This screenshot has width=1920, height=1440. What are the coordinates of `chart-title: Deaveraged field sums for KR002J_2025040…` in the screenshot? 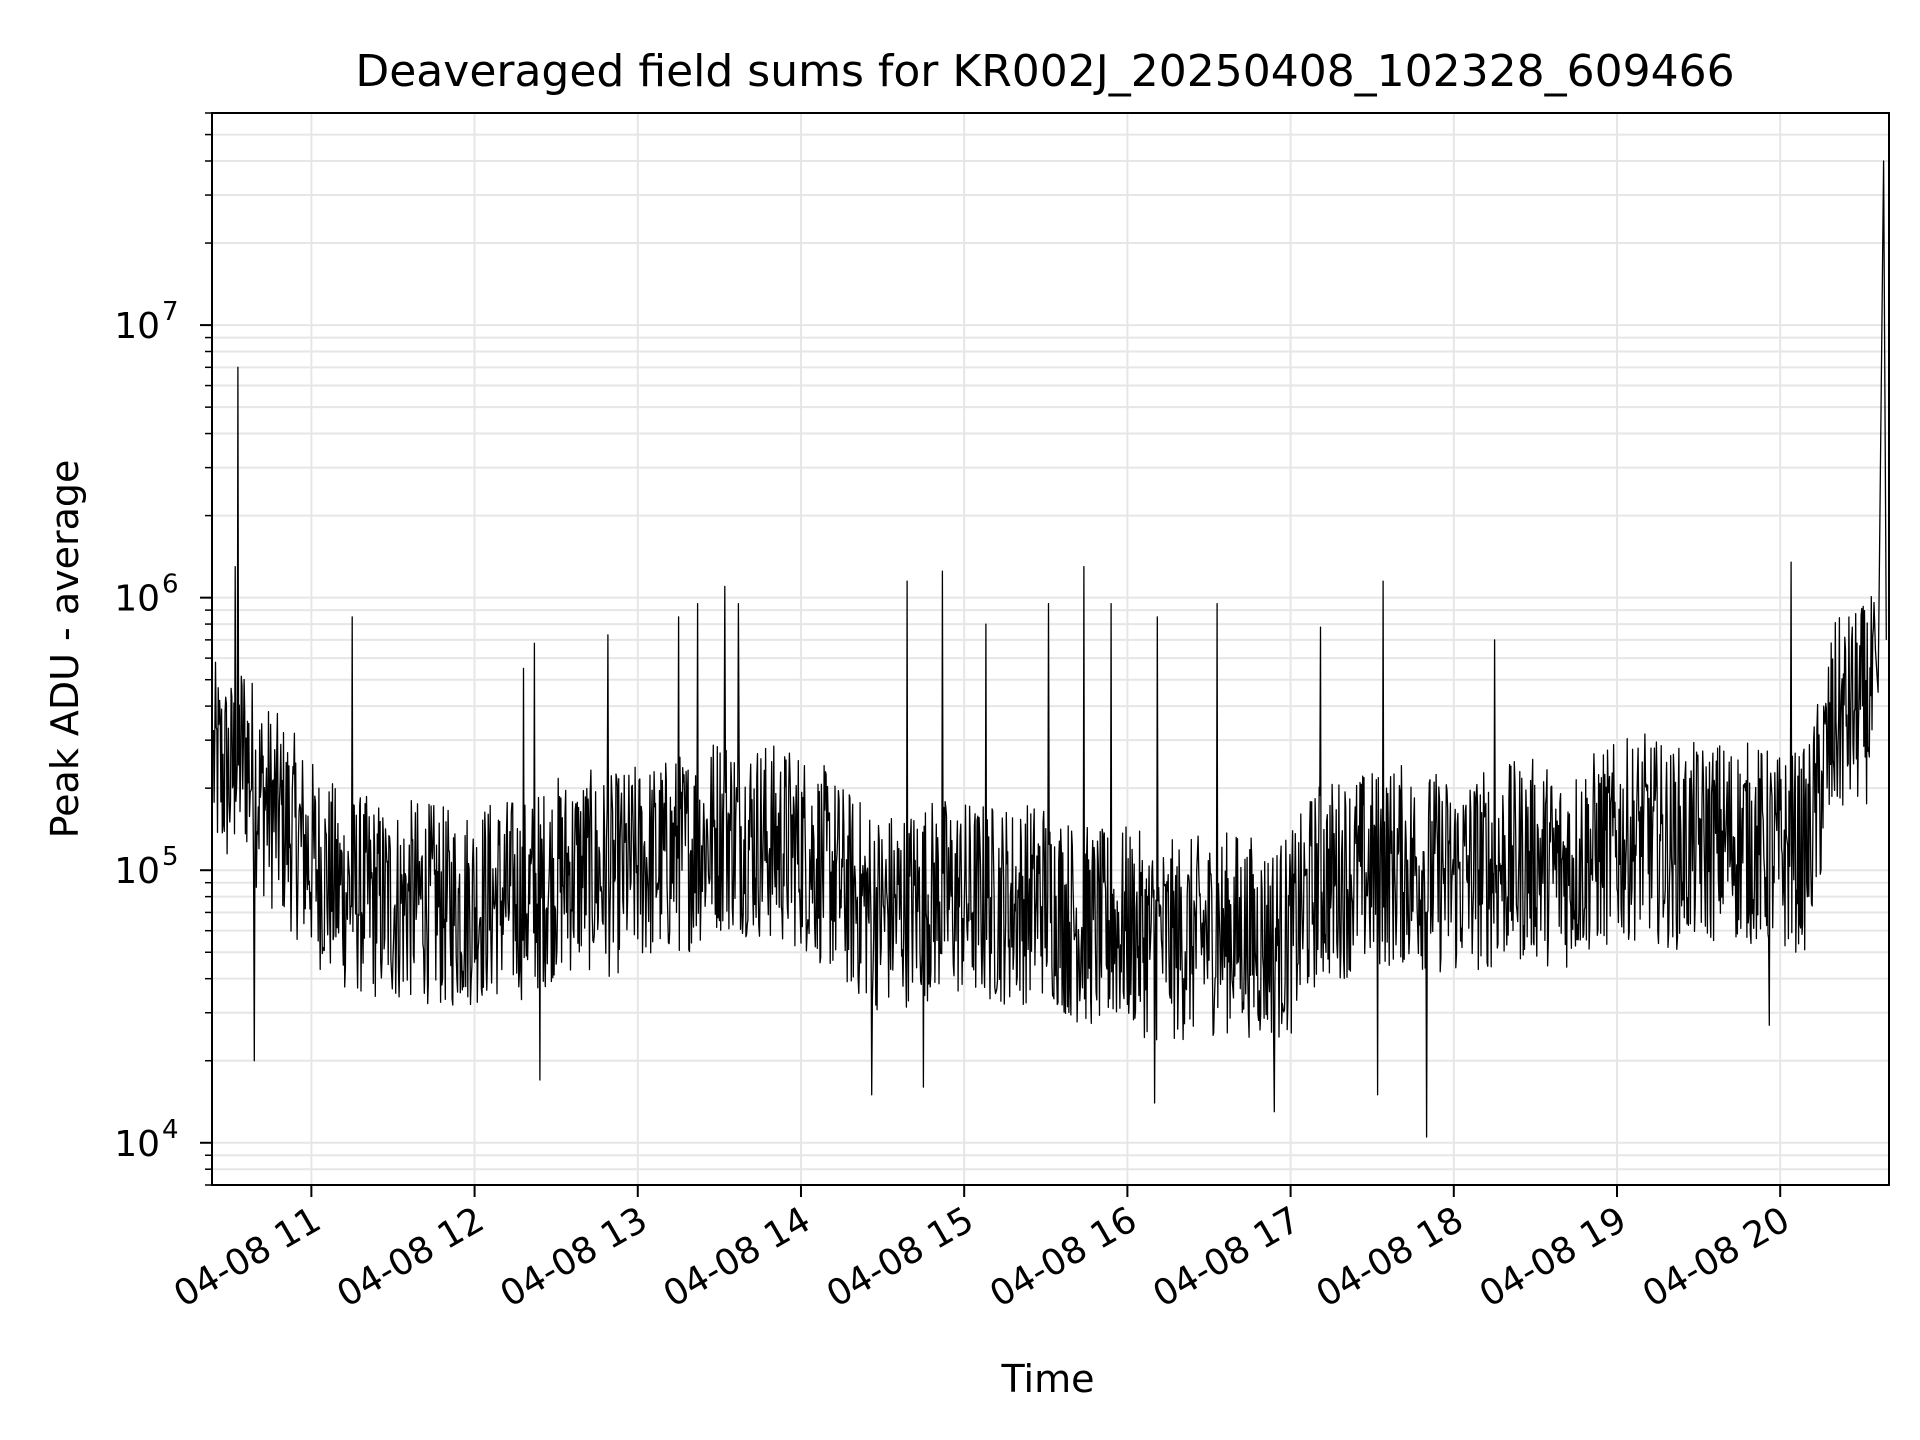 It's located at (1044, 71).